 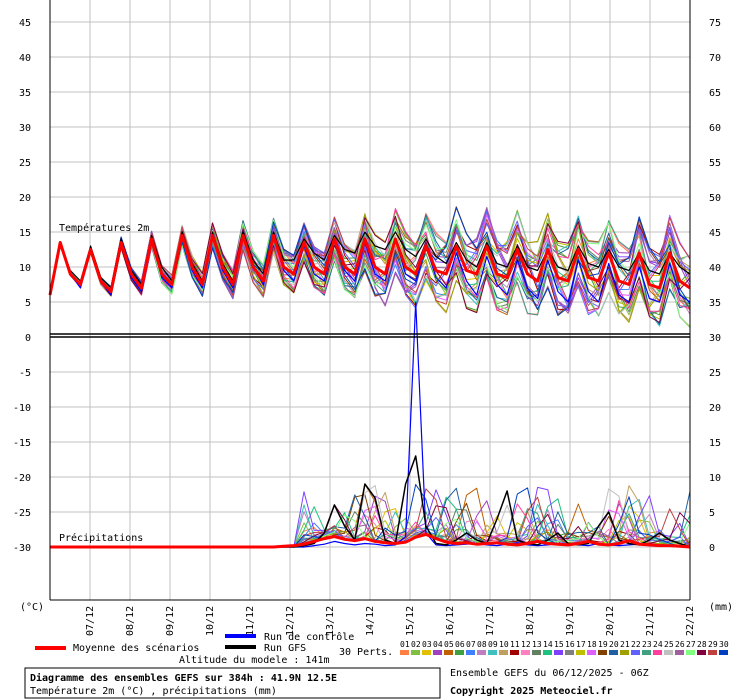 What do you see at coordinates (210, 621) in the screenshot?
I see `x-tick-label: 10/12` at bounding box center [210, 621].